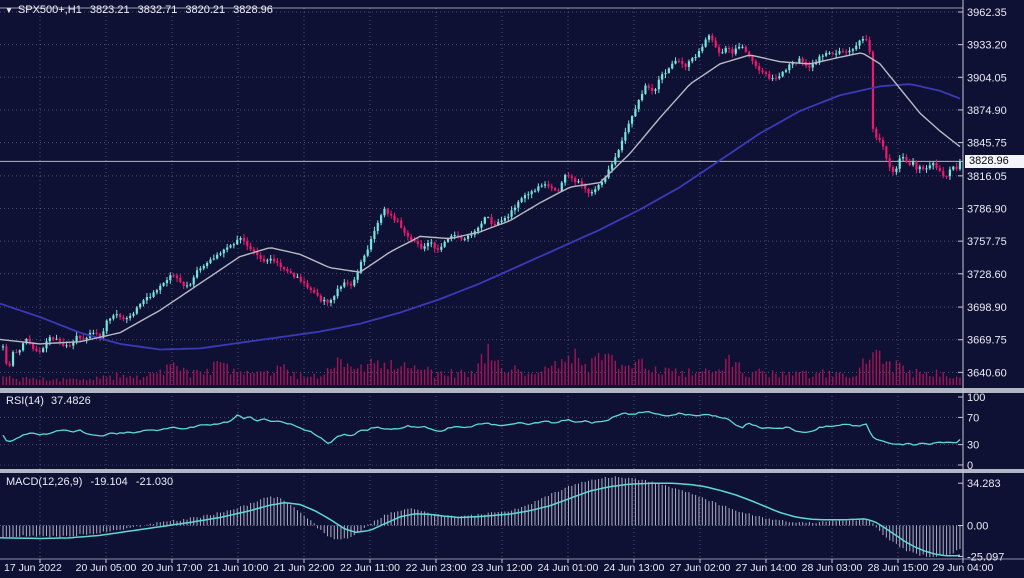  What do you see at coordinates (44, 482) in the screenshot?
I see `macd-name: MACD(12,26,9)` at bounding box center [44, 482].